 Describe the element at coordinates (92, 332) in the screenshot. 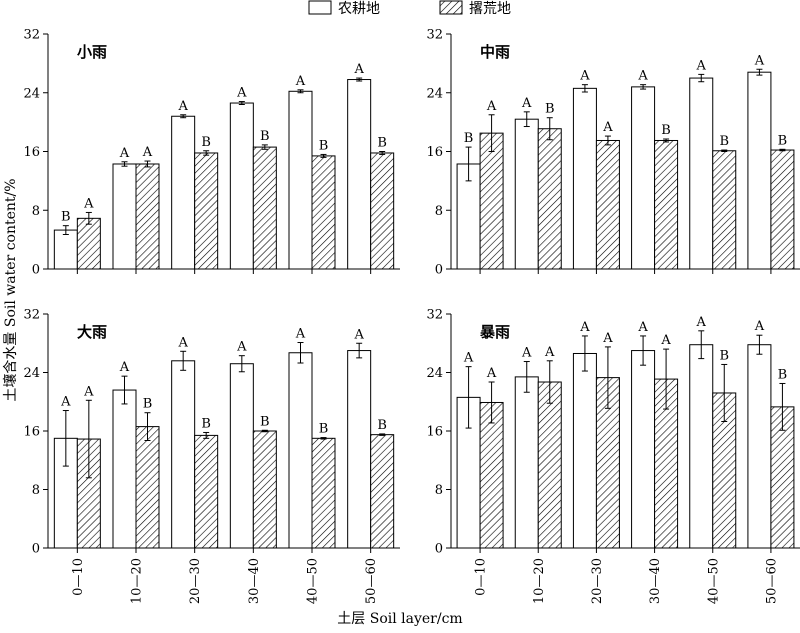

I see `panel-title: 大雨` at that location.